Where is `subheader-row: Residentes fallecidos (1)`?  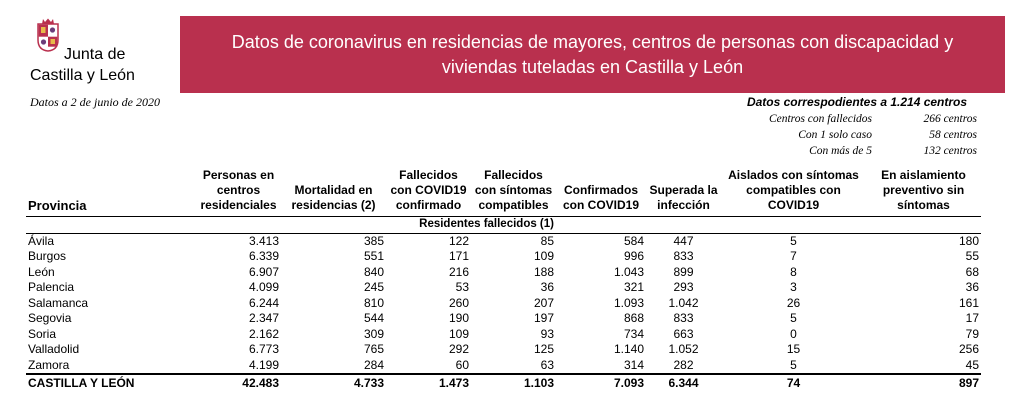
subheader-row: Residentes fallecidos (1) is located at coordinates (503, 225).